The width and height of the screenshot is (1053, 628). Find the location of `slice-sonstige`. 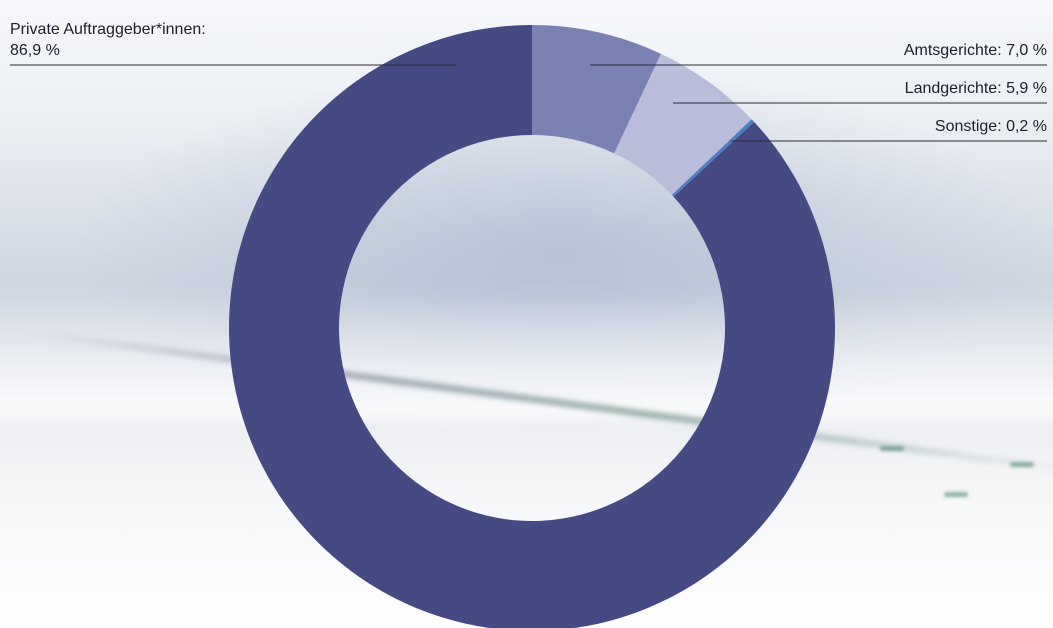

slice-sonstige is located at coordinates (713, 158).